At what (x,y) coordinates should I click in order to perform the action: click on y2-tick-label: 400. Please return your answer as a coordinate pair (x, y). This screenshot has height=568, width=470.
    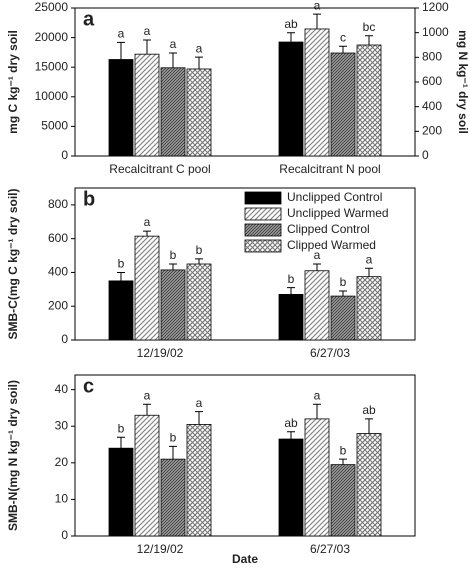
    Looking at the image, I should click on (432, 106).